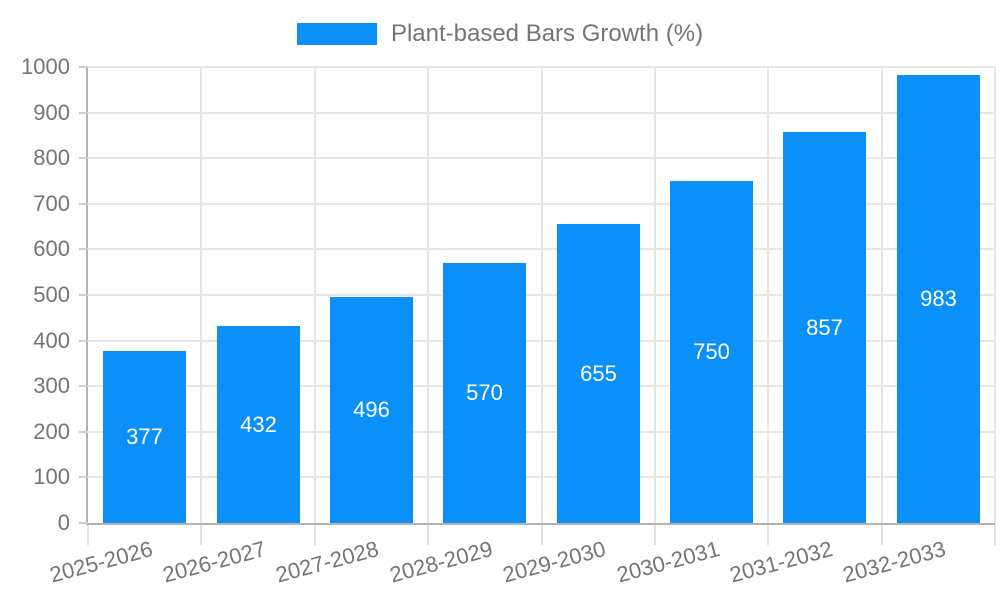 This screenshot has width=1000, height=600. I want to click on bar: 750, so click(711, 352).